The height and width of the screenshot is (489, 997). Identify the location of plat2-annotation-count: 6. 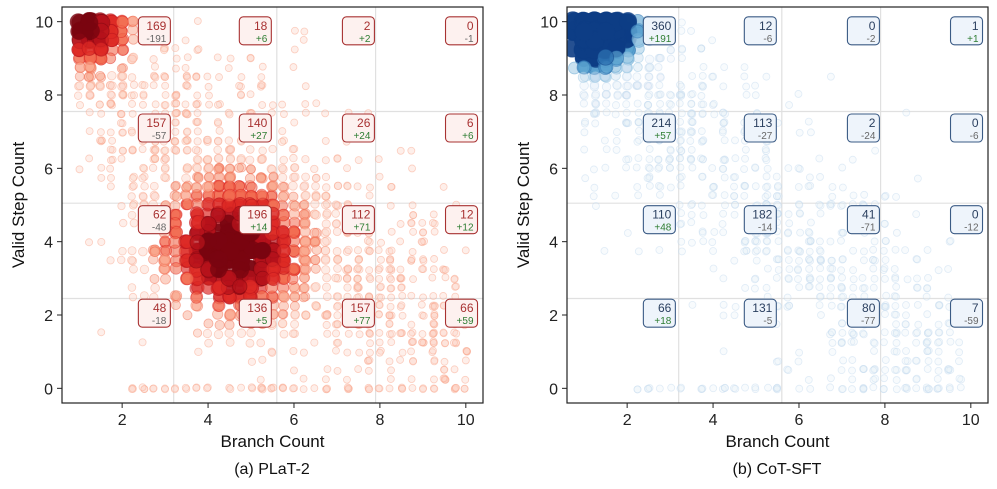
(470, 123).